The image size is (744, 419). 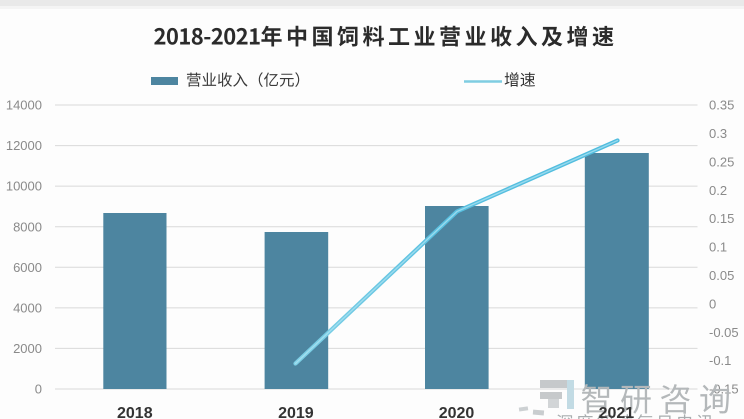 I want to click on svg-text: 0.15, so click(x=721, y=218).